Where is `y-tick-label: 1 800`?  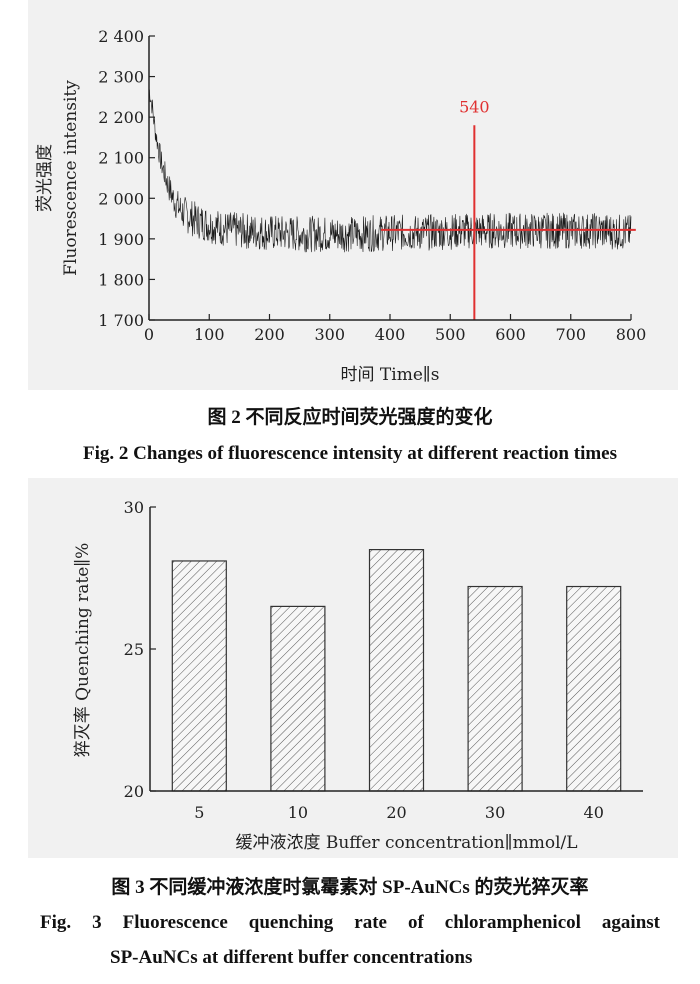
y-tick-label: 1 800 is located at coordinates (121, 279).